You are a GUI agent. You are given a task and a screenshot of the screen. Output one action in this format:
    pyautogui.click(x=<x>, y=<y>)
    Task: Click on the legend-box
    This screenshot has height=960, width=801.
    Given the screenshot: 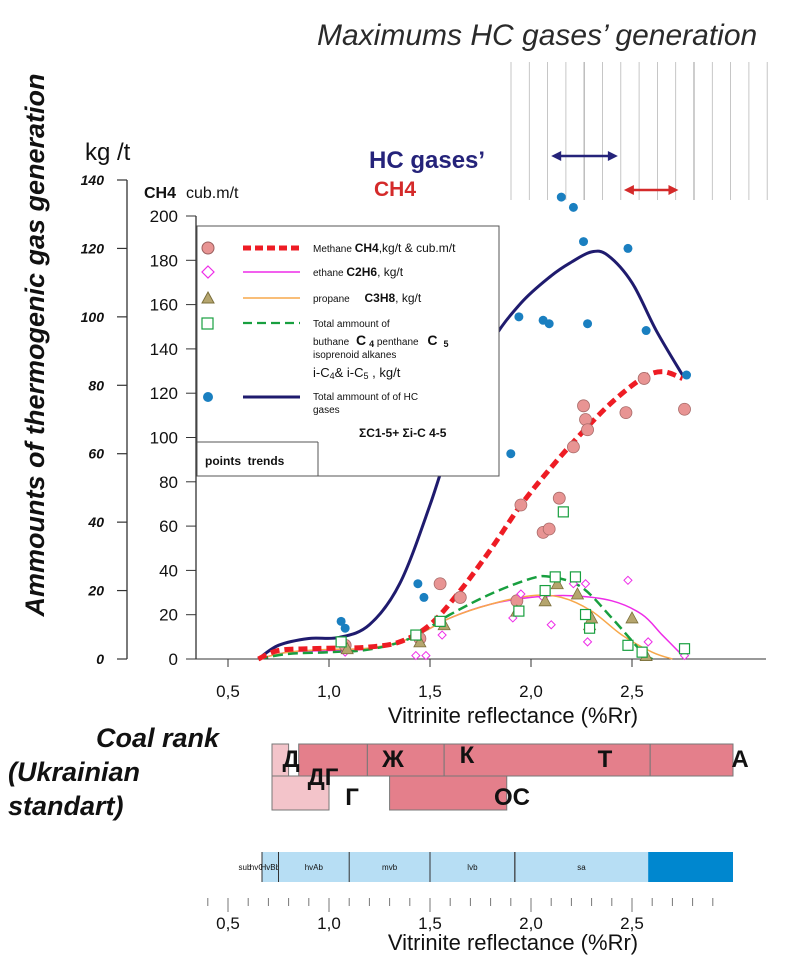 What is the action you would take?
    pyautogui.click(x=348, y=351)
    